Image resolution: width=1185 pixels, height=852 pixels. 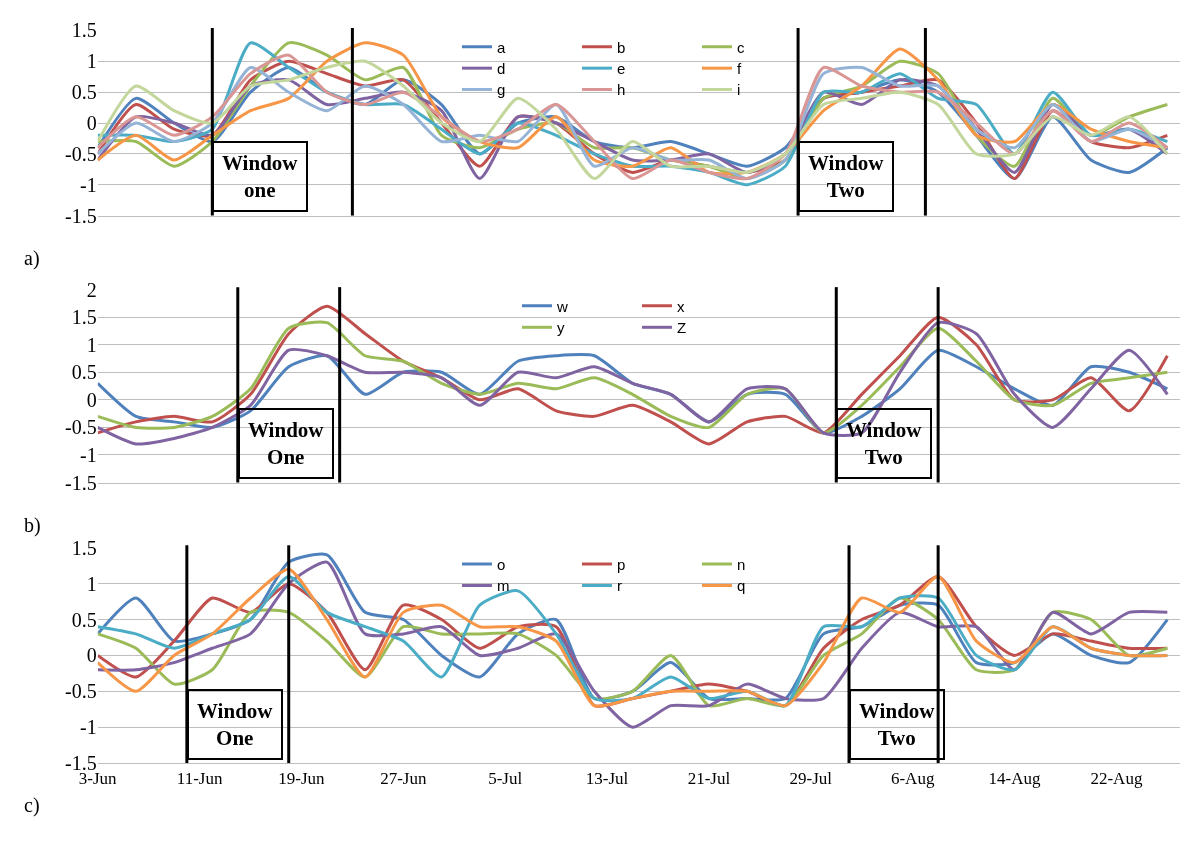 I want to click on legend-label: p, so click(x=621, y=564).